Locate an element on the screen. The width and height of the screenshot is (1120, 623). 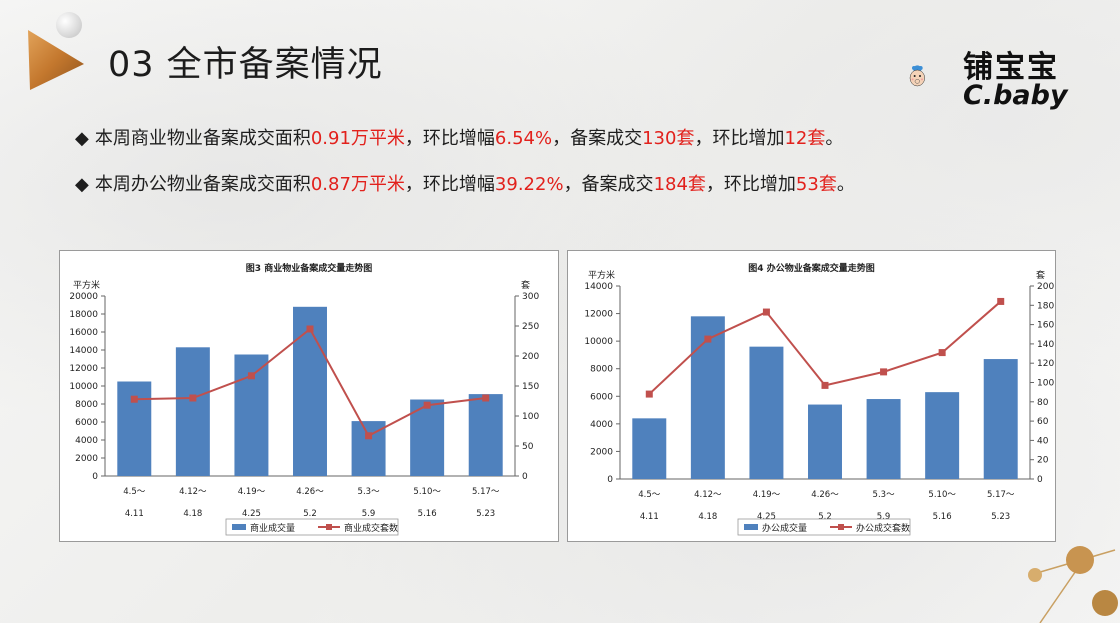
page-title: 03 全市备案情况 is located at coordinates (245, 65).